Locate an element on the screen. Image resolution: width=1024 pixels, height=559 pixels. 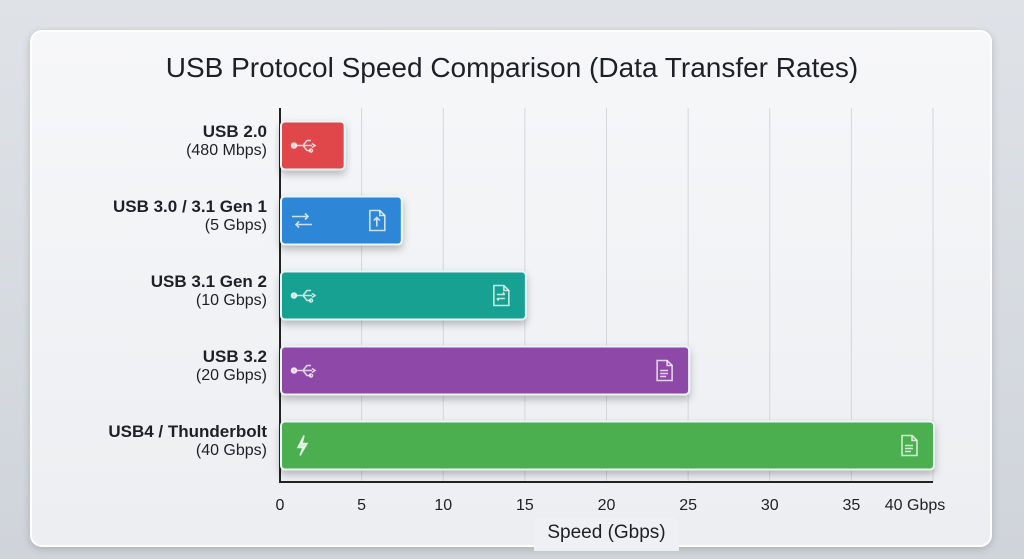
category-speed: (5 Gbps) is located at coordinates (235, 225).